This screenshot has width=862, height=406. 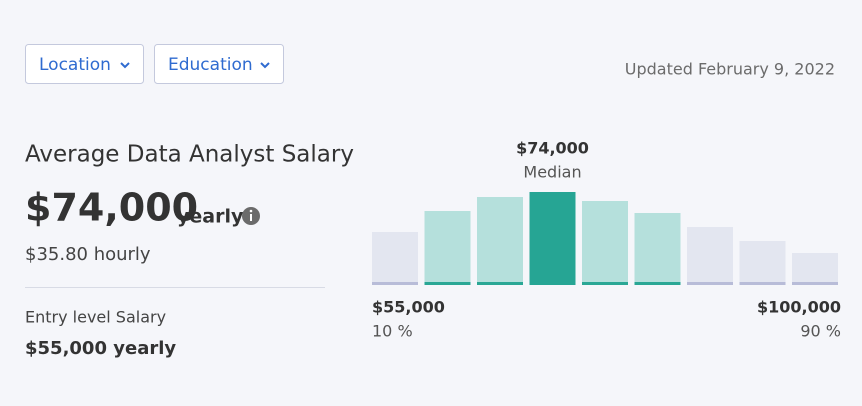 I want to click on location-filter: Location, so click(x=84, y=64).